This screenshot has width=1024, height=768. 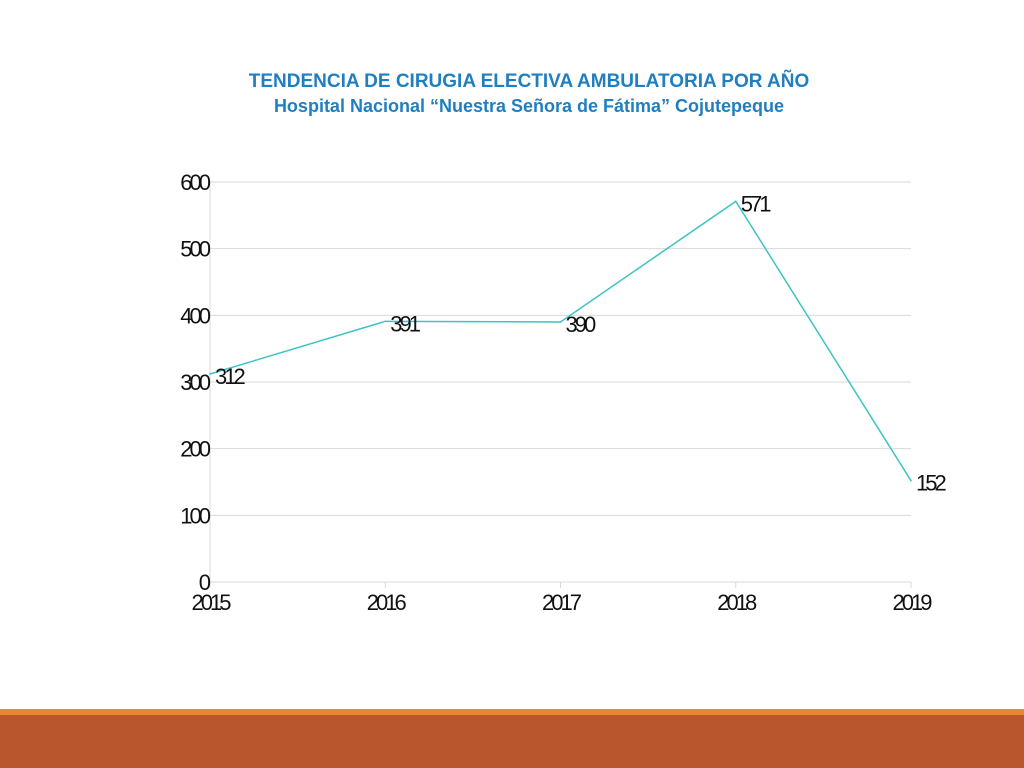 What do you see at coordinates (212, 602) in the screenshot?
I see `x-tick-label: 2015` at bounding box center [212, 602].